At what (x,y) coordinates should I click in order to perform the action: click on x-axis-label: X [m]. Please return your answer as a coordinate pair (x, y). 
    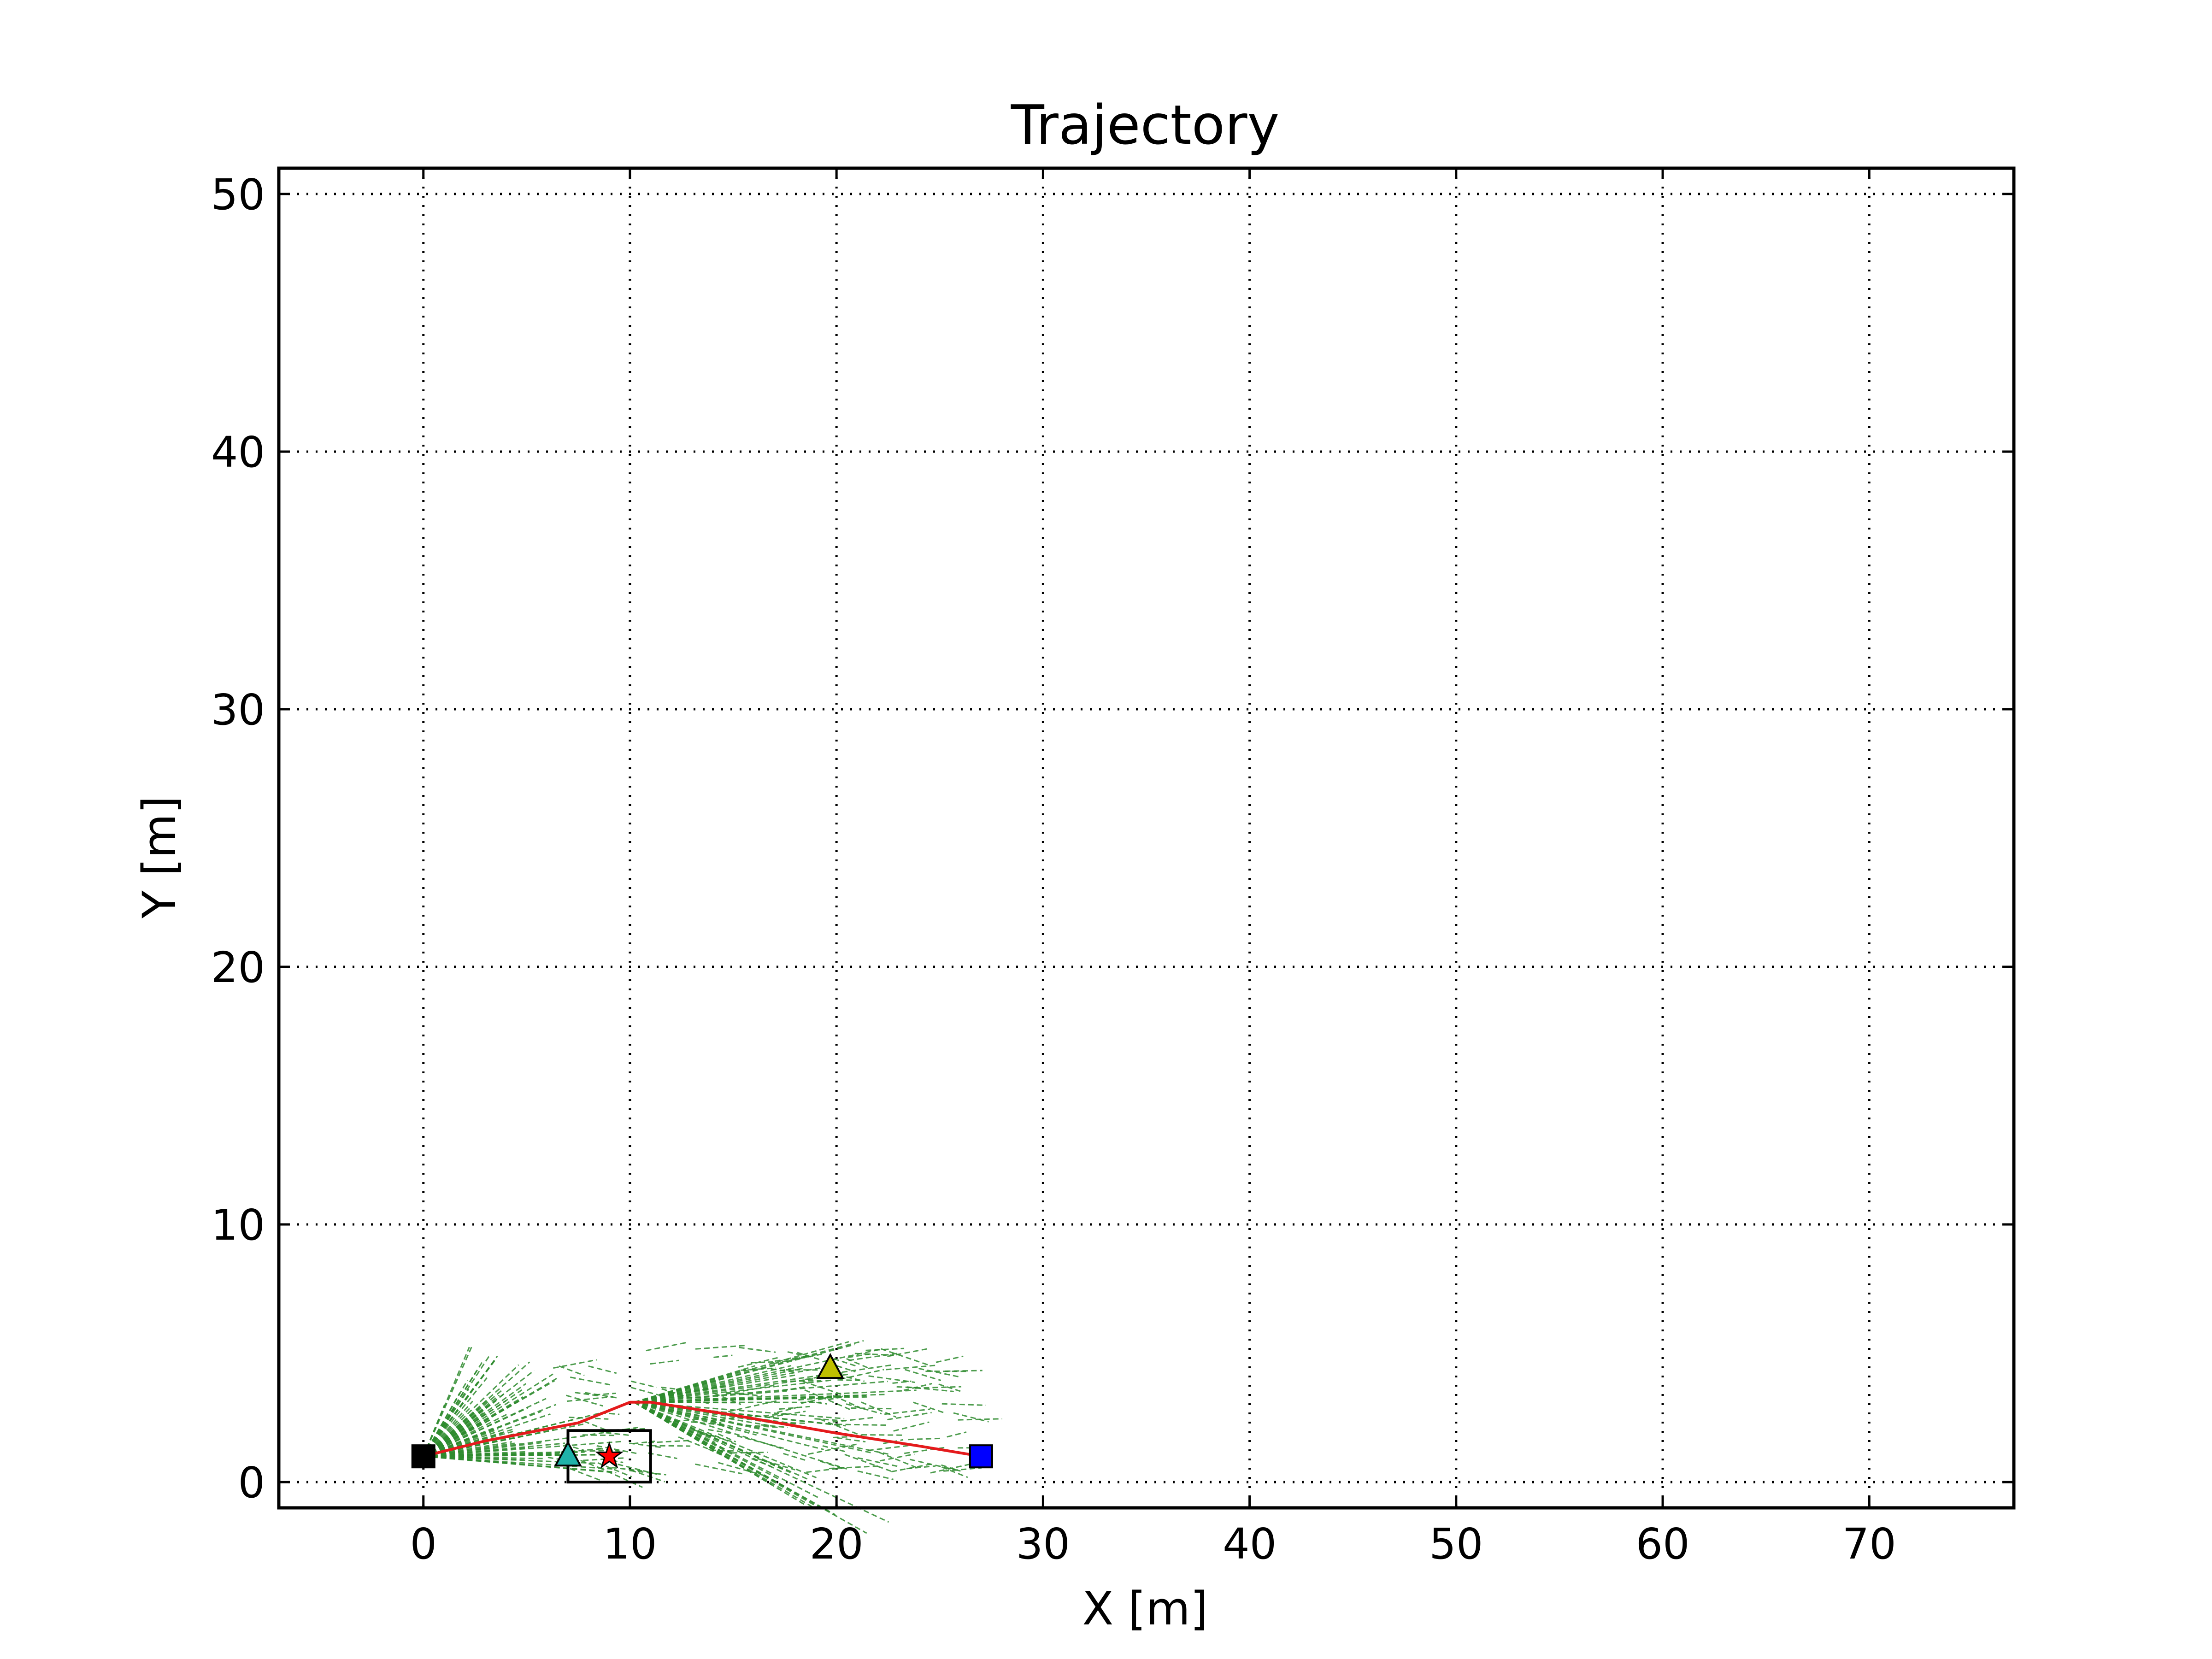
    Looking at the image, I should click on (1145, 1609).